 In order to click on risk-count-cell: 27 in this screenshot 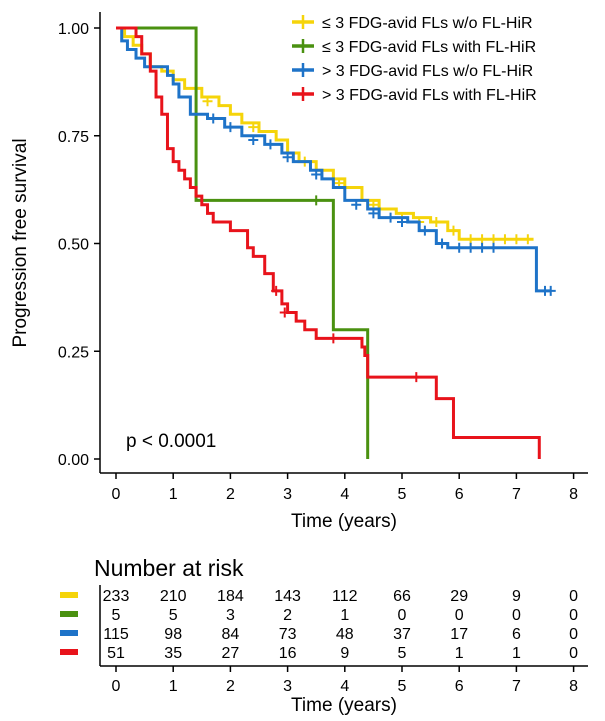, I will do `click(231, 653)`.